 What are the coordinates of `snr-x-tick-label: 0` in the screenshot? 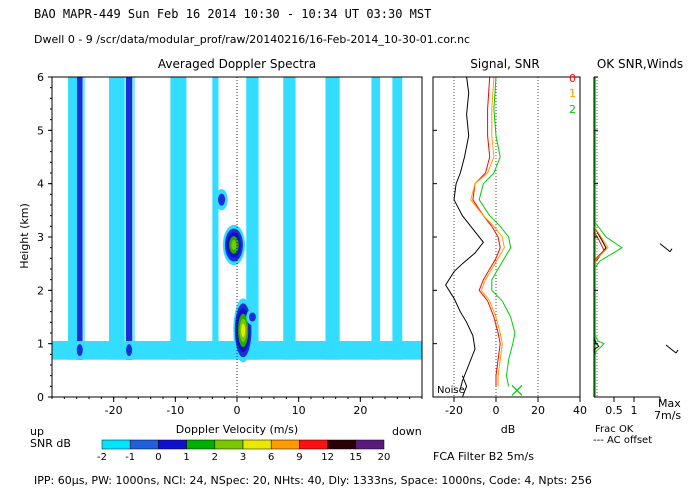 It's located at (496, 410).